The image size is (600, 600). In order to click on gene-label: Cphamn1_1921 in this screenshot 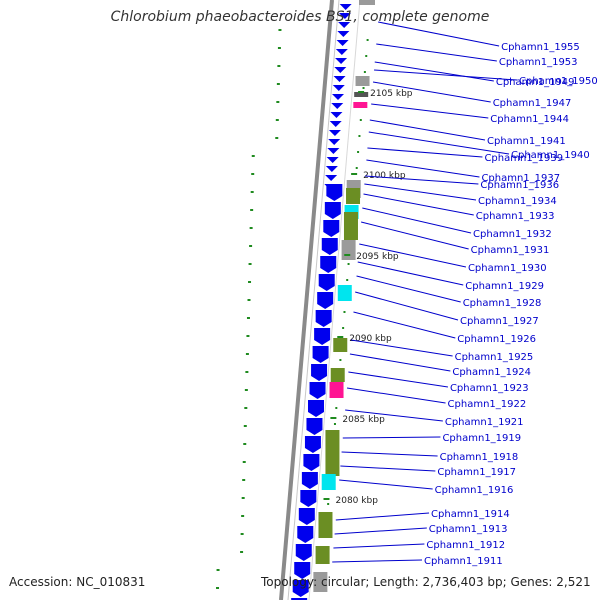, I will do `click(484, 422)`.